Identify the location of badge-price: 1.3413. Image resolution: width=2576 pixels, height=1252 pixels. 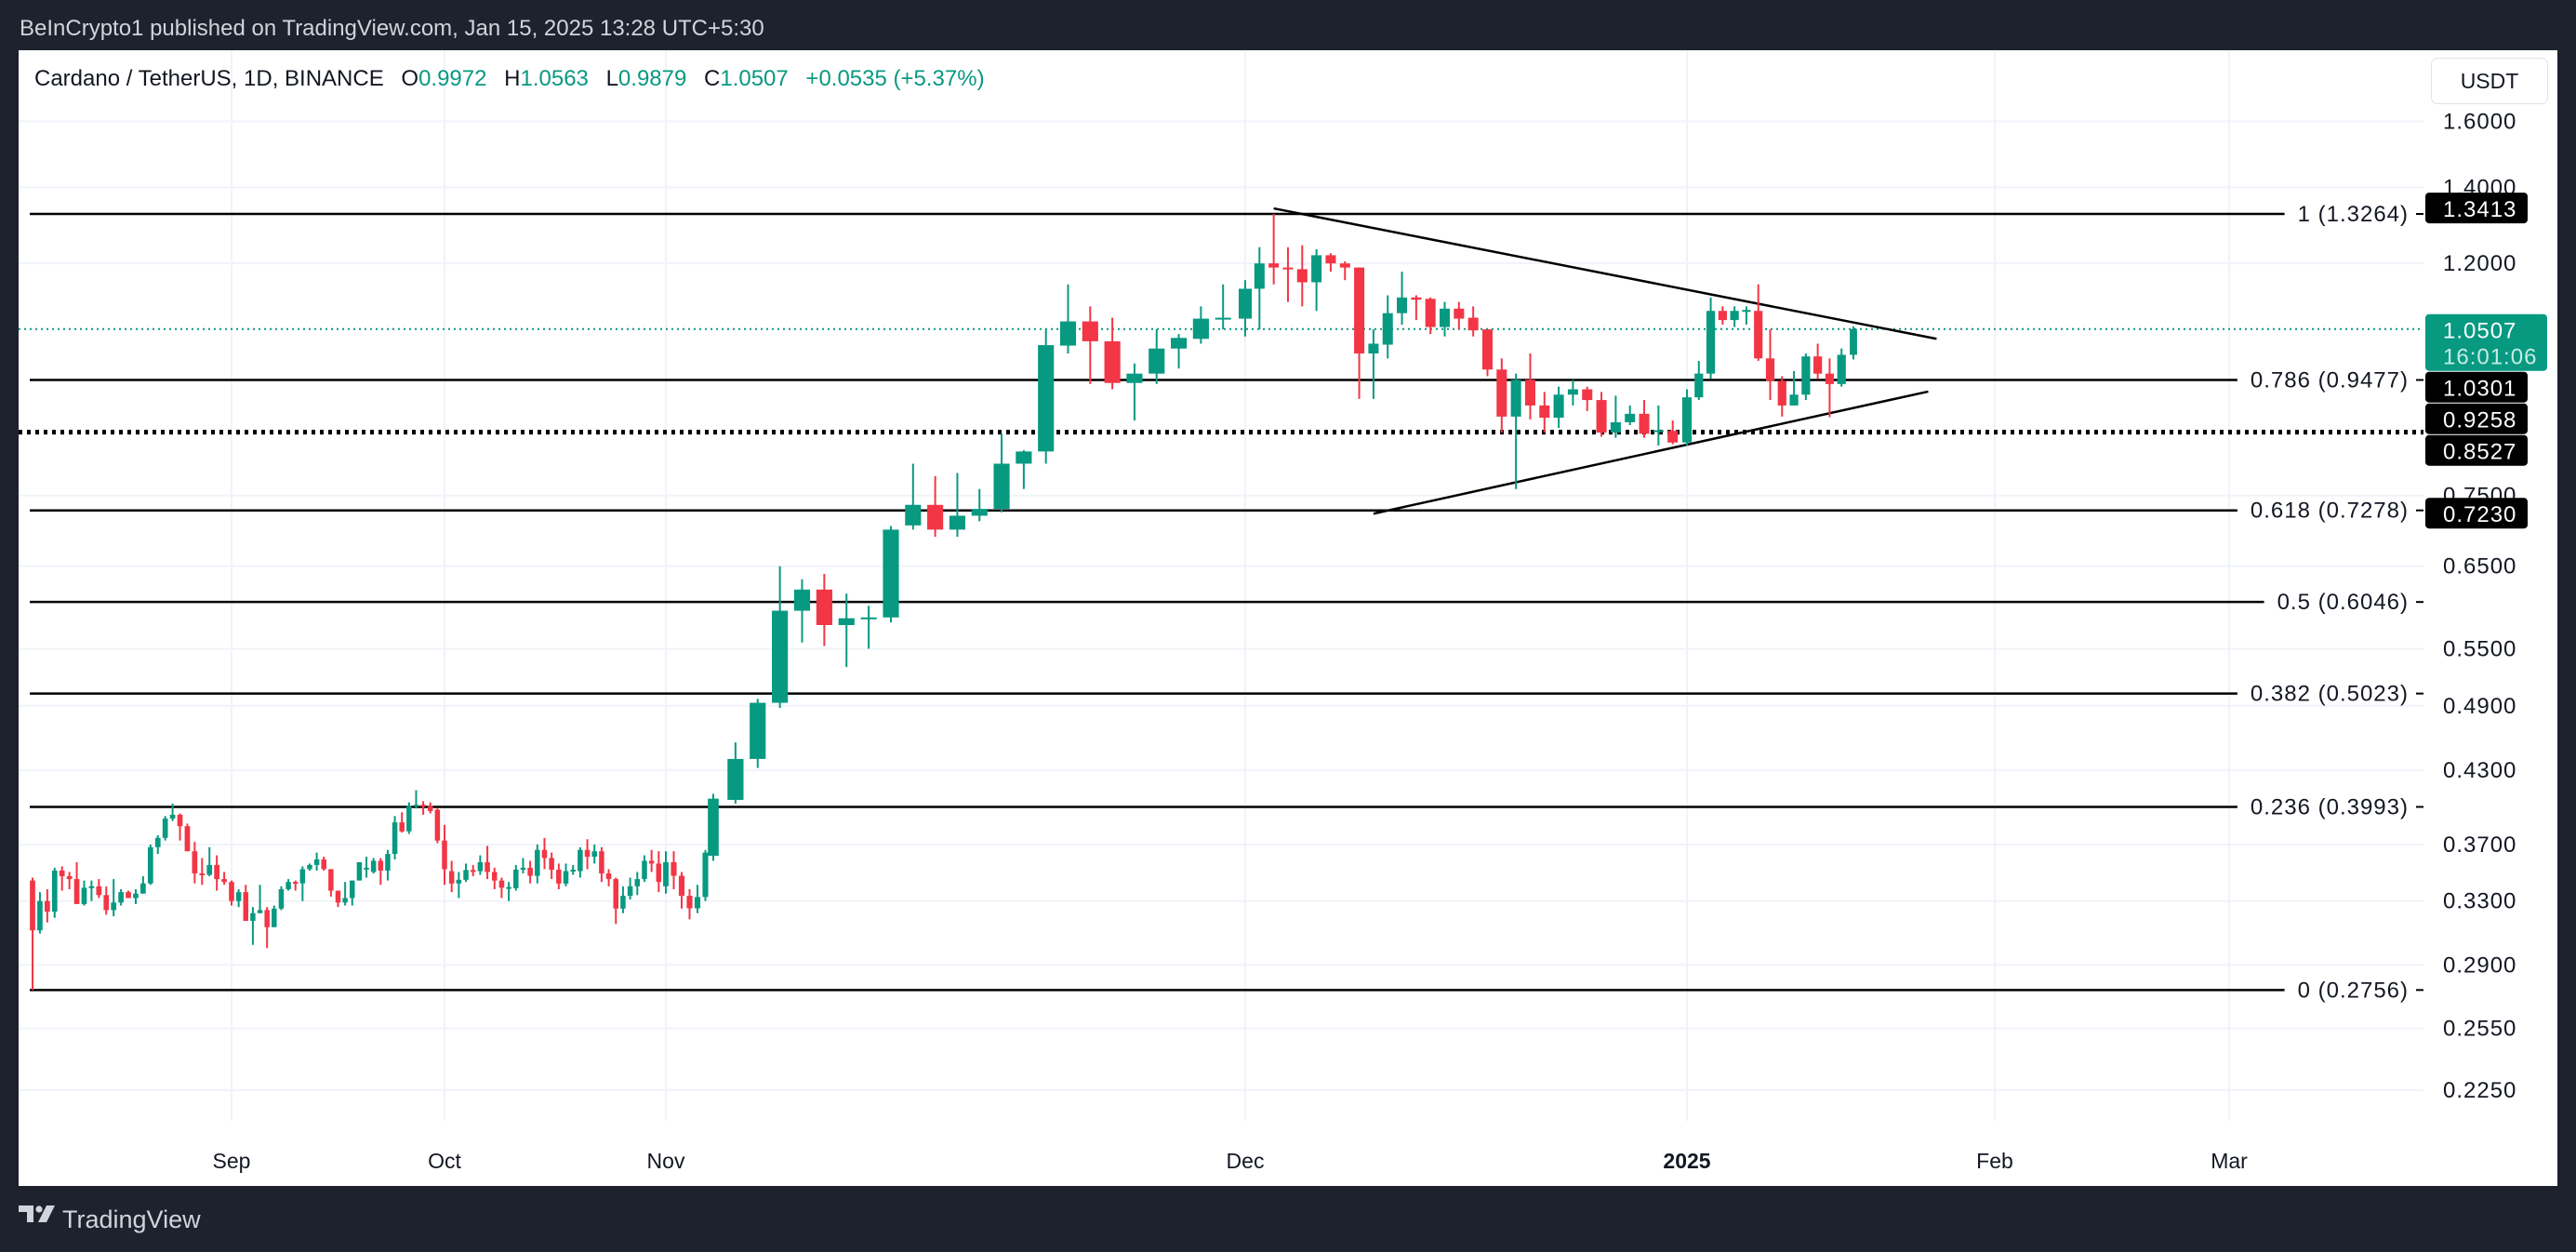
(2479, 209).